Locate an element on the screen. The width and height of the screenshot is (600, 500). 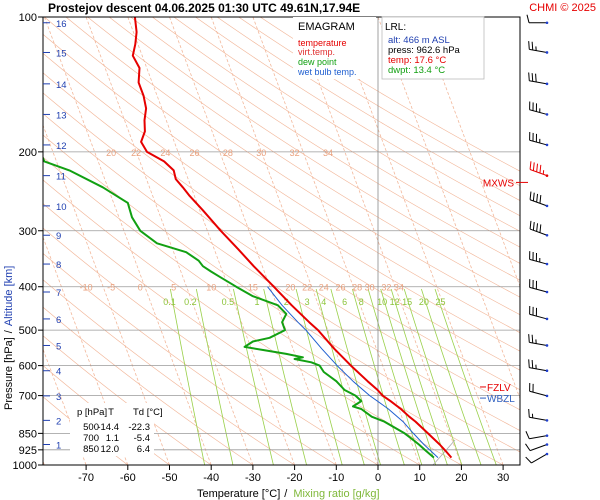
isotherm-label: 20 is located at coordinates (111, 153).